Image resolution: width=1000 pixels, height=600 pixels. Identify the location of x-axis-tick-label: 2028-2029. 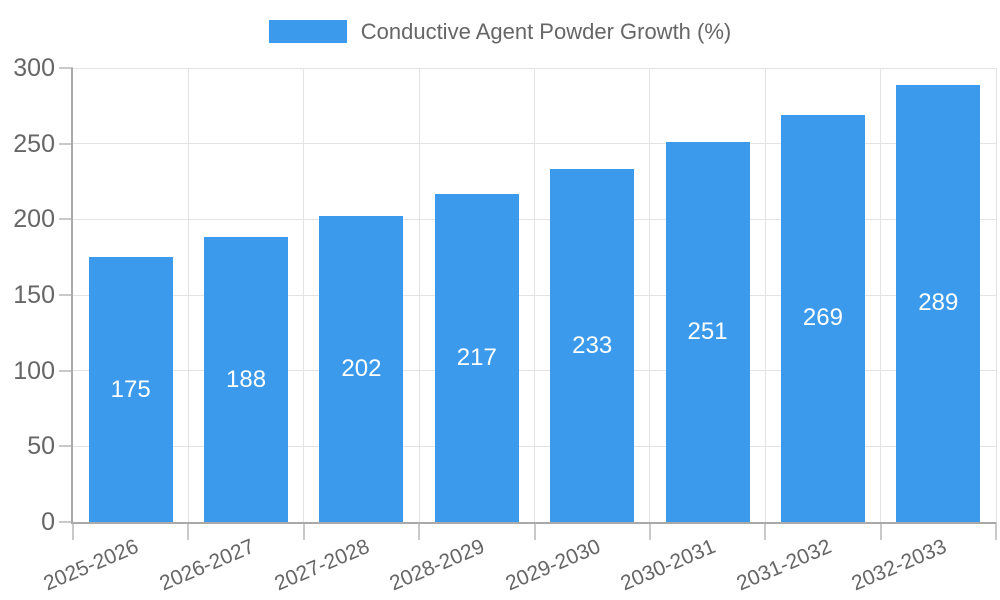
(437, 565).